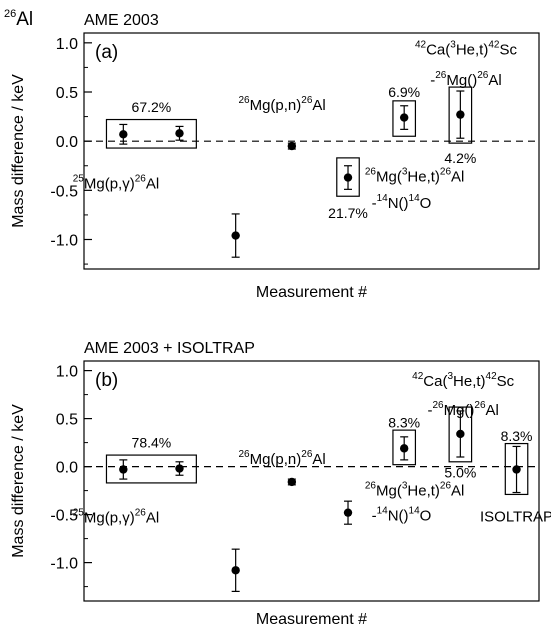 Image resolution: width=551 pixels, height=628 pixels. I want to click on reaction-label: 42Ca(3He,t)42Sc, so click(463, 380).